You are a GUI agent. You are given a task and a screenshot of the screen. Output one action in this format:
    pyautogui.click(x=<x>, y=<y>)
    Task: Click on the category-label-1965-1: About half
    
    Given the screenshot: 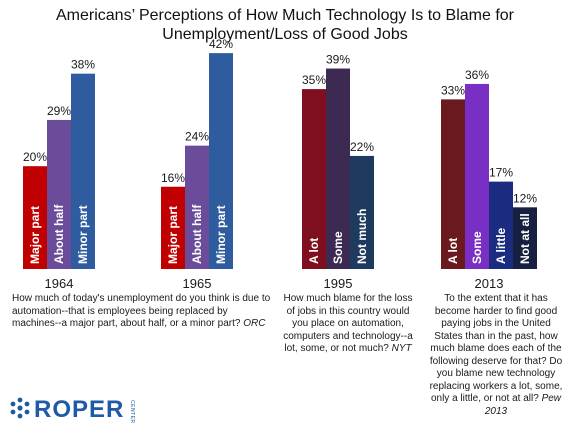 What is the action you would take?
    pyautogui.click(x=197, y=234)
    